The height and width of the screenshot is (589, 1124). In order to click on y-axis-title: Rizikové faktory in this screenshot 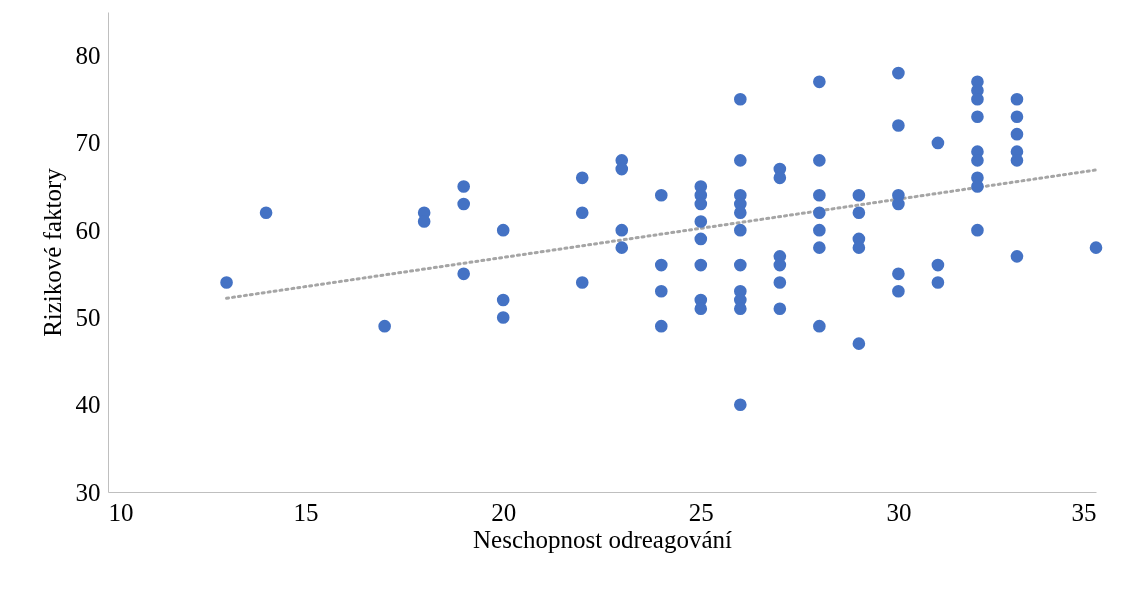, I will do `click(52, 252)`.